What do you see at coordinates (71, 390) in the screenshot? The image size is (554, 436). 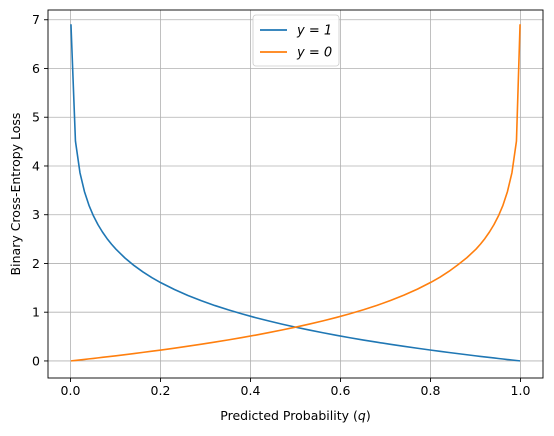 I see `x-tick-label: 0.0` at bounding box center [71, 390].